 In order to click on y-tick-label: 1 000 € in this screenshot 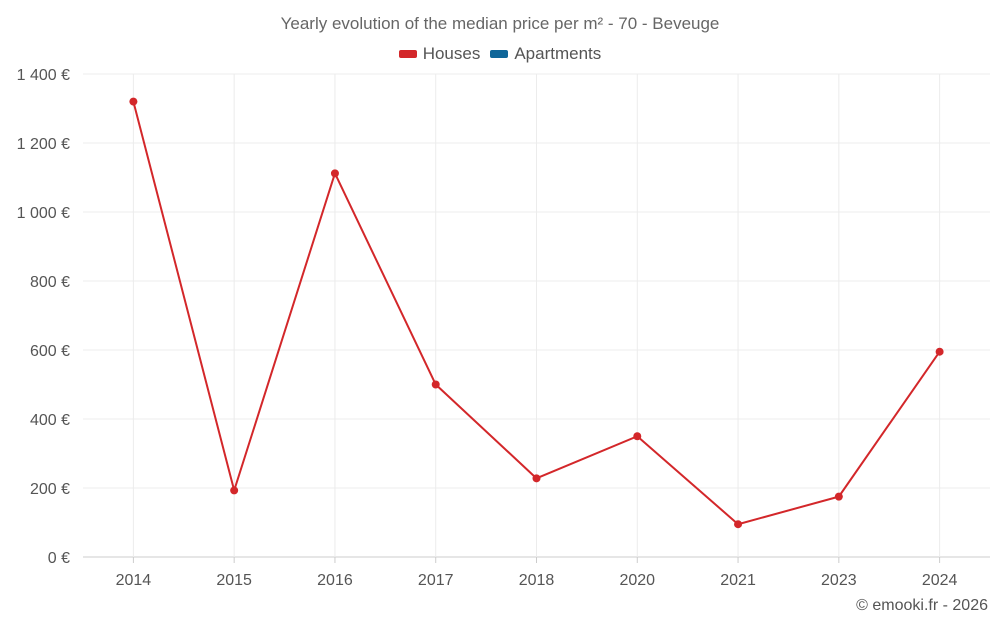, I will do `click(43, 213)`.